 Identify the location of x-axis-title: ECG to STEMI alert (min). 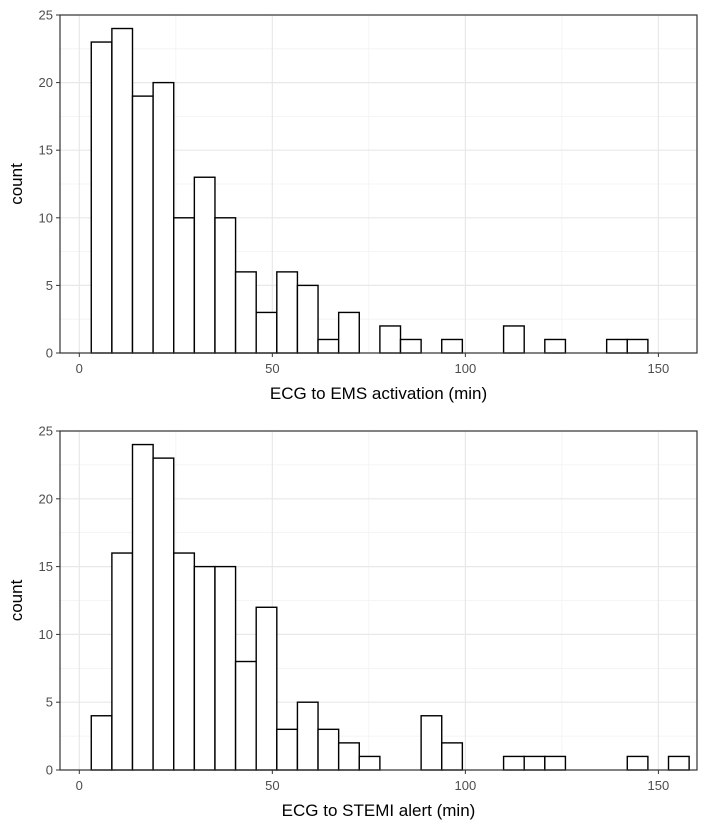
(379, 810).